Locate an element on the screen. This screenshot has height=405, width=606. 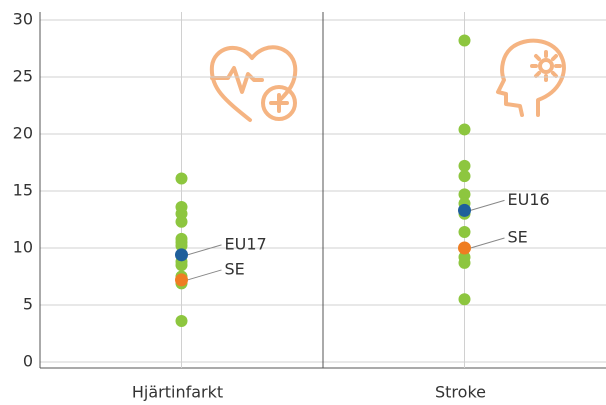
y-tick-label: 20 is located at coordinates (23, 133).